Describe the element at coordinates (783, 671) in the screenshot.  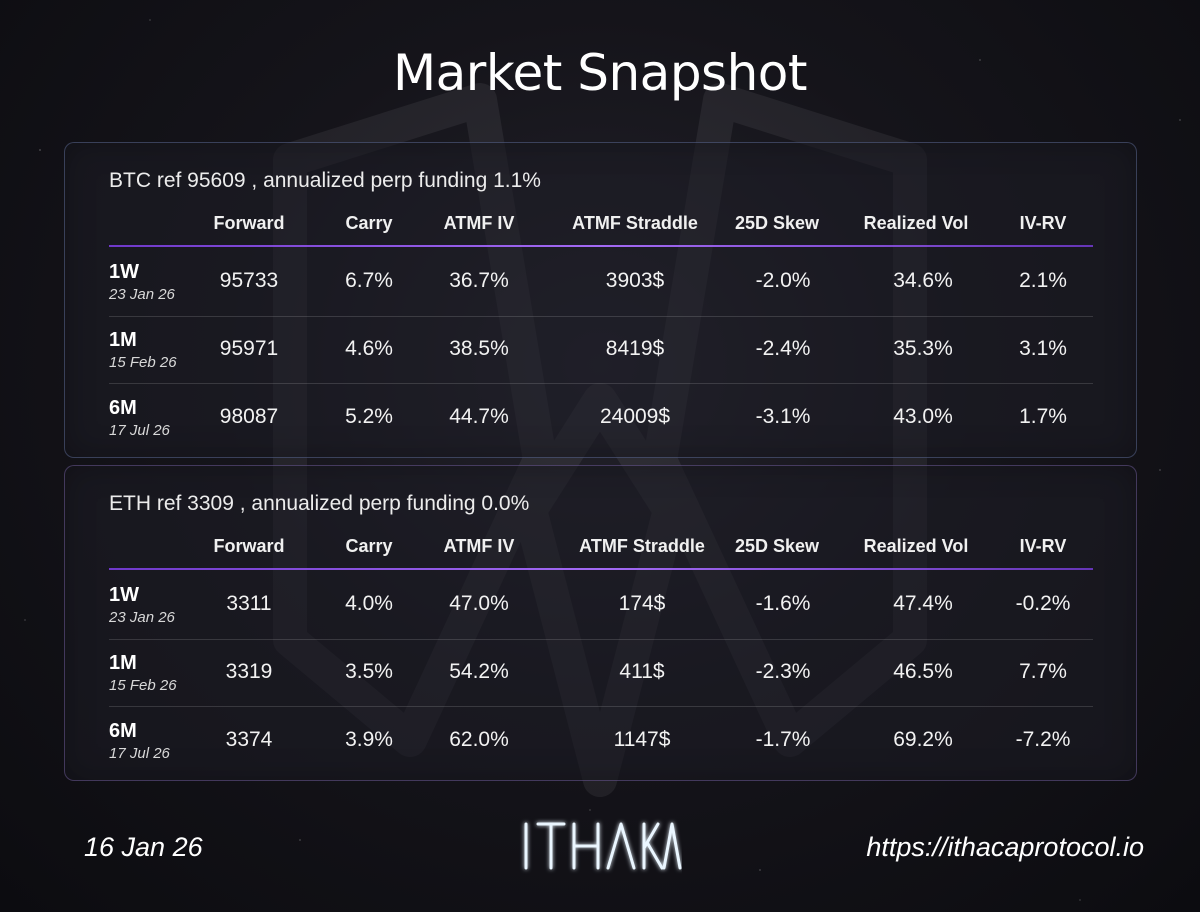
I see `cell-skew: -2.3%` at that location.